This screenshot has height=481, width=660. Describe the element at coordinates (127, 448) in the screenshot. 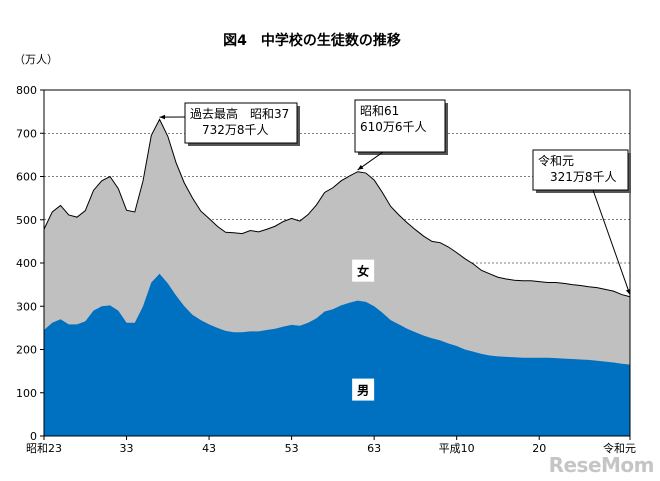

I see `x-tick-label: 33` at that location.